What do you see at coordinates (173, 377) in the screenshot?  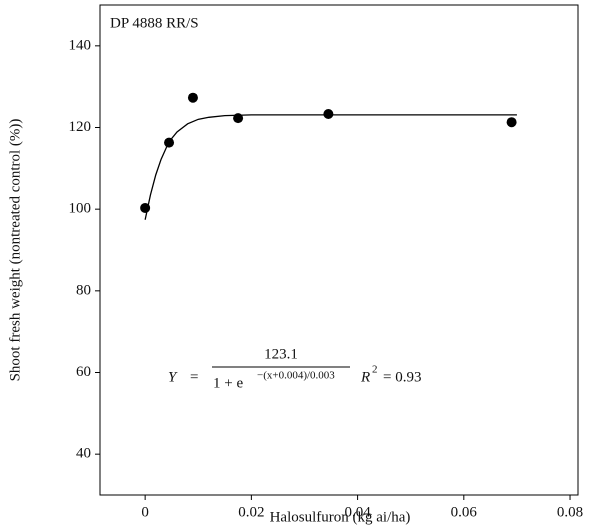 I see `equation-lhs: Y` at bounding box center [173, 377].